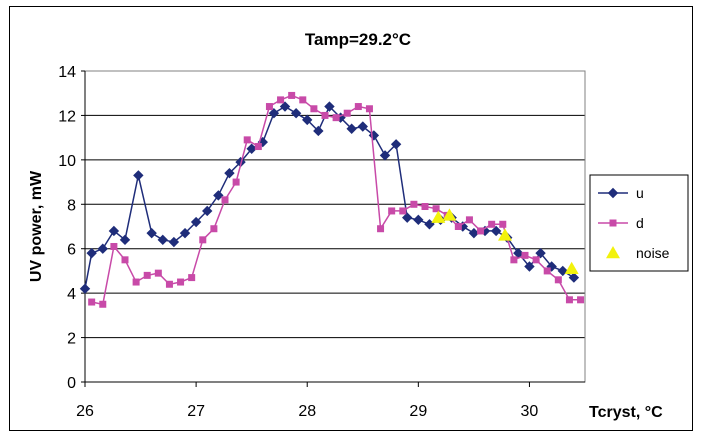 Image resolution: width=702 pixels, height=437 pixels. Describe the element at coordinates (626, 412) in the screenshot. I see `x-axis-label: Tcryst, °C` at that location.